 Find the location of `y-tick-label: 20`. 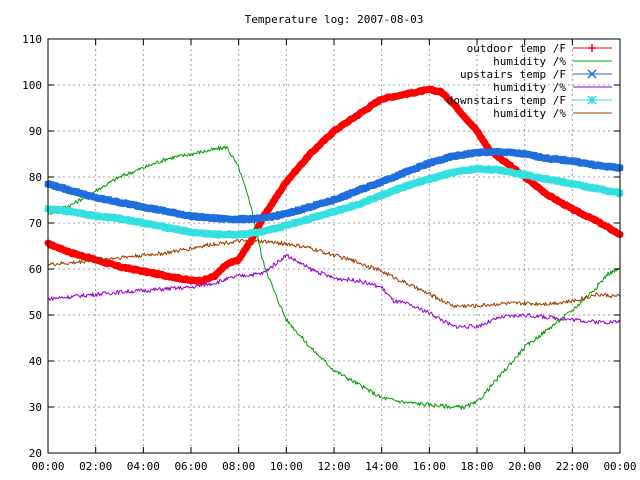

y-tick-label: 20 is located at coordinates (35, 453).